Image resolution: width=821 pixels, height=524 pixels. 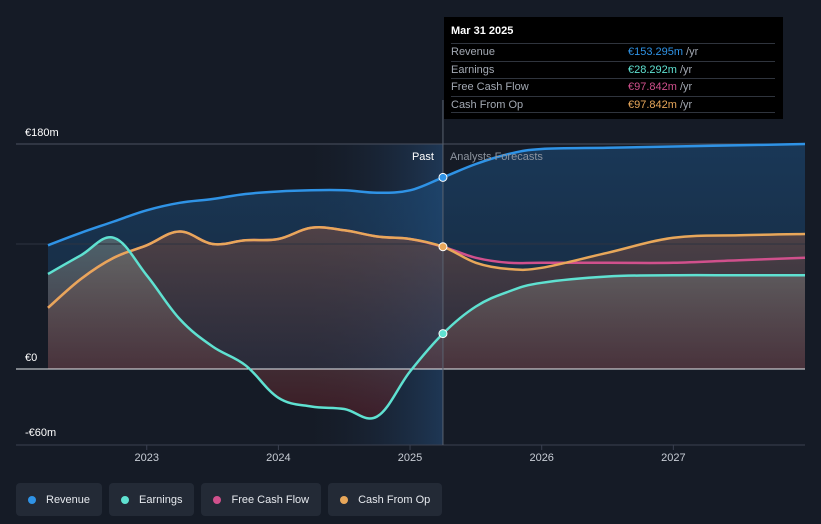 I want to click on tooltip-value: €153.295m, so click(x=656, y=52).